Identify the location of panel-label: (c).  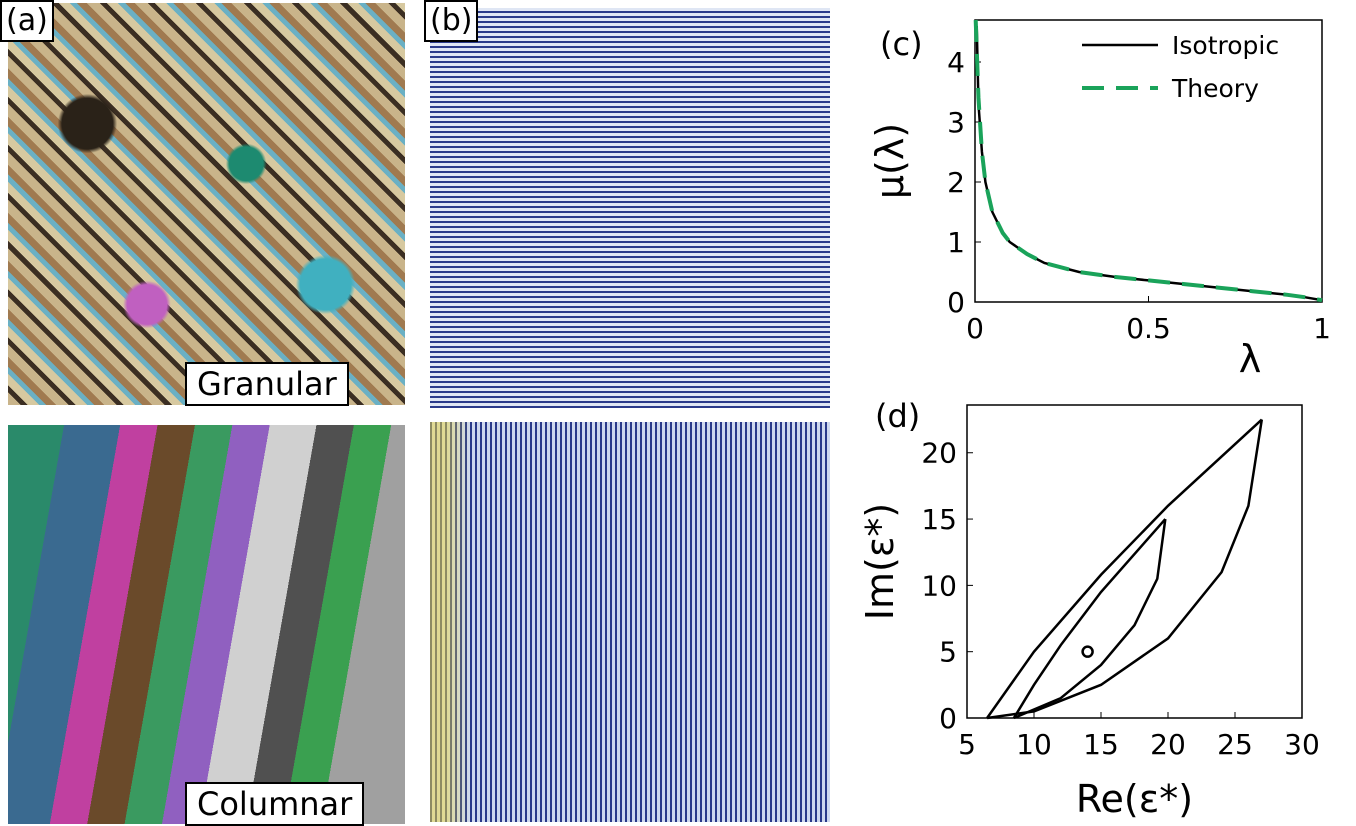
(901, 44).